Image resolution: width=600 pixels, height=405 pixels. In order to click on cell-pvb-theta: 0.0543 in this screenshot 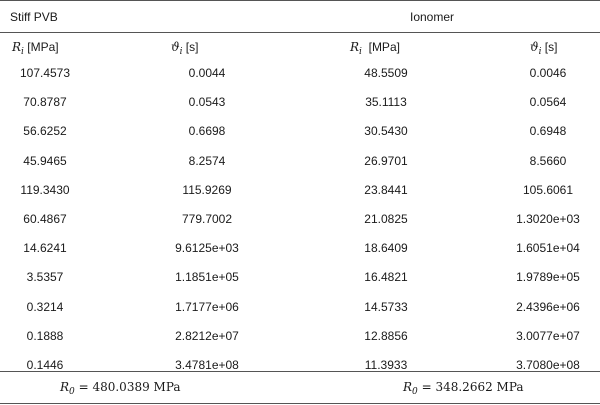, I will do `click(207, 102)`.